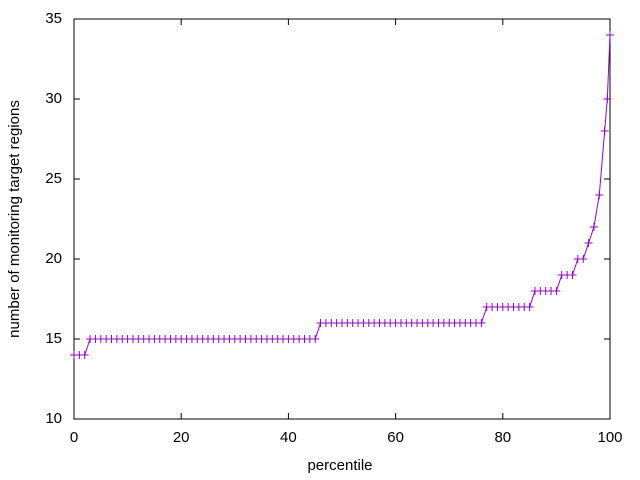  Describe the element at coordinates (609, 437) in the screenshot. I see `x-tick-label: 100` at that location.